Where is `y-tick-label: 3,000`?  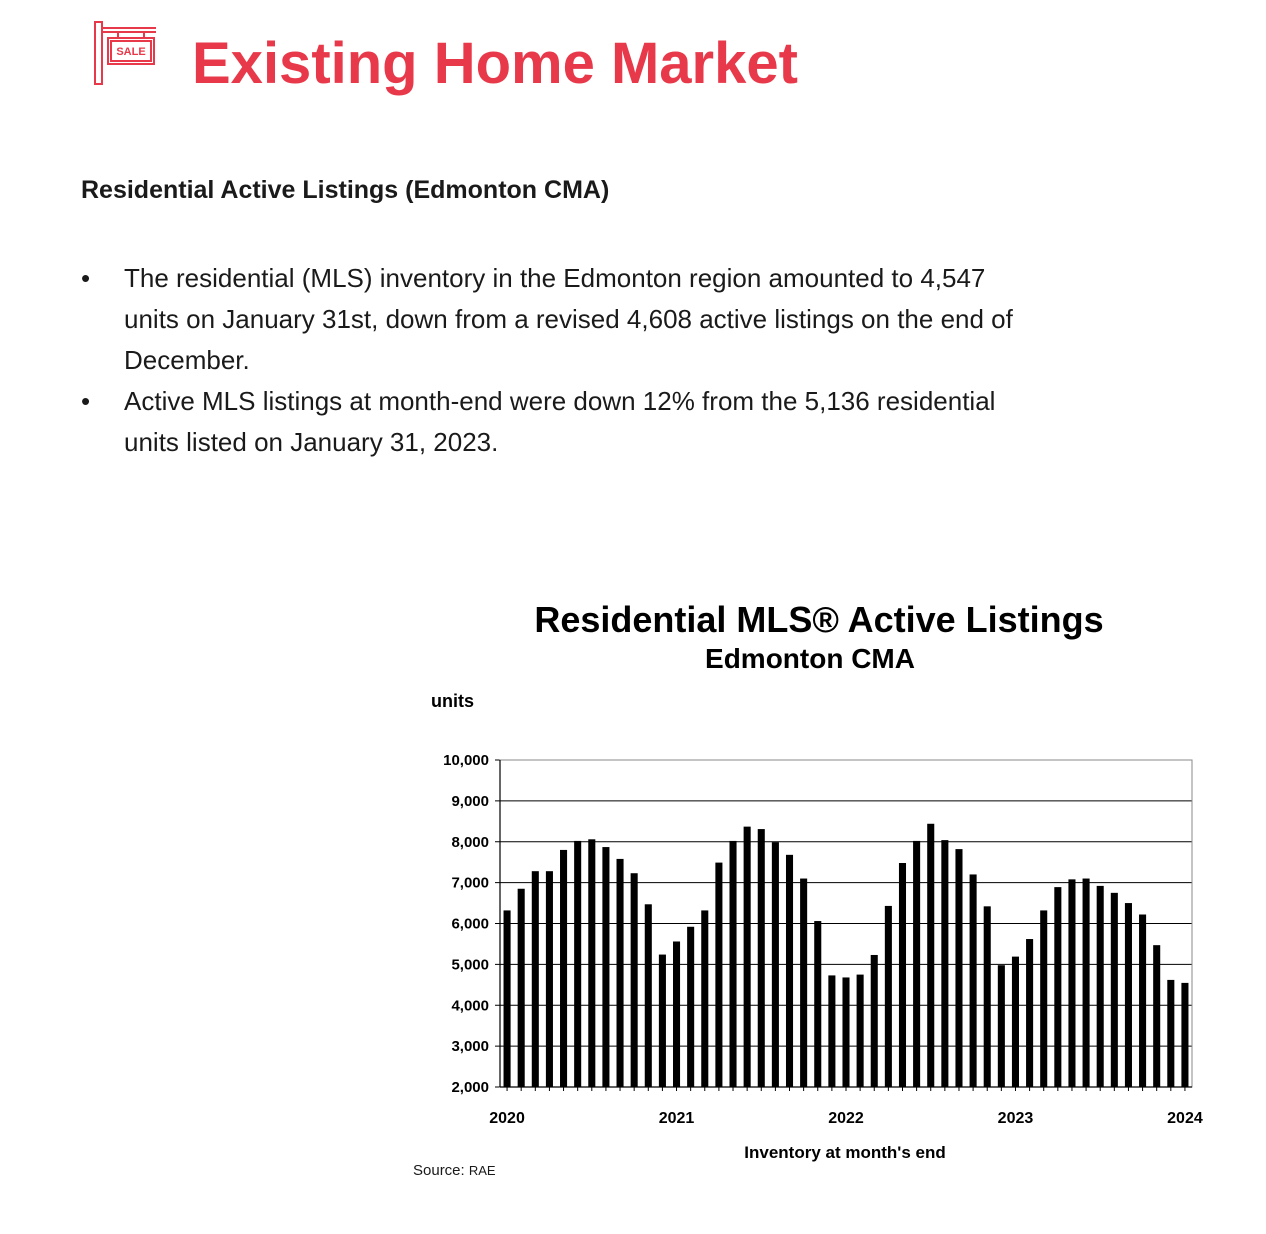 y-tick-label: 3,000 is located at coordinates (470, 1046).